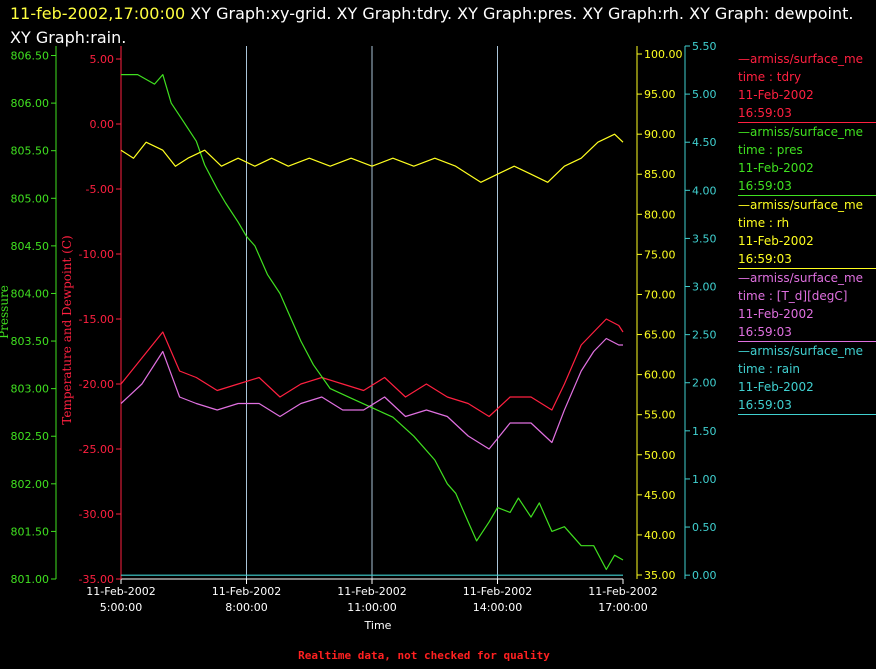 The width and height of the screenshot is (876, 669). I want to click on rain-axis-tick-label: 0.00, so click(704, 575).